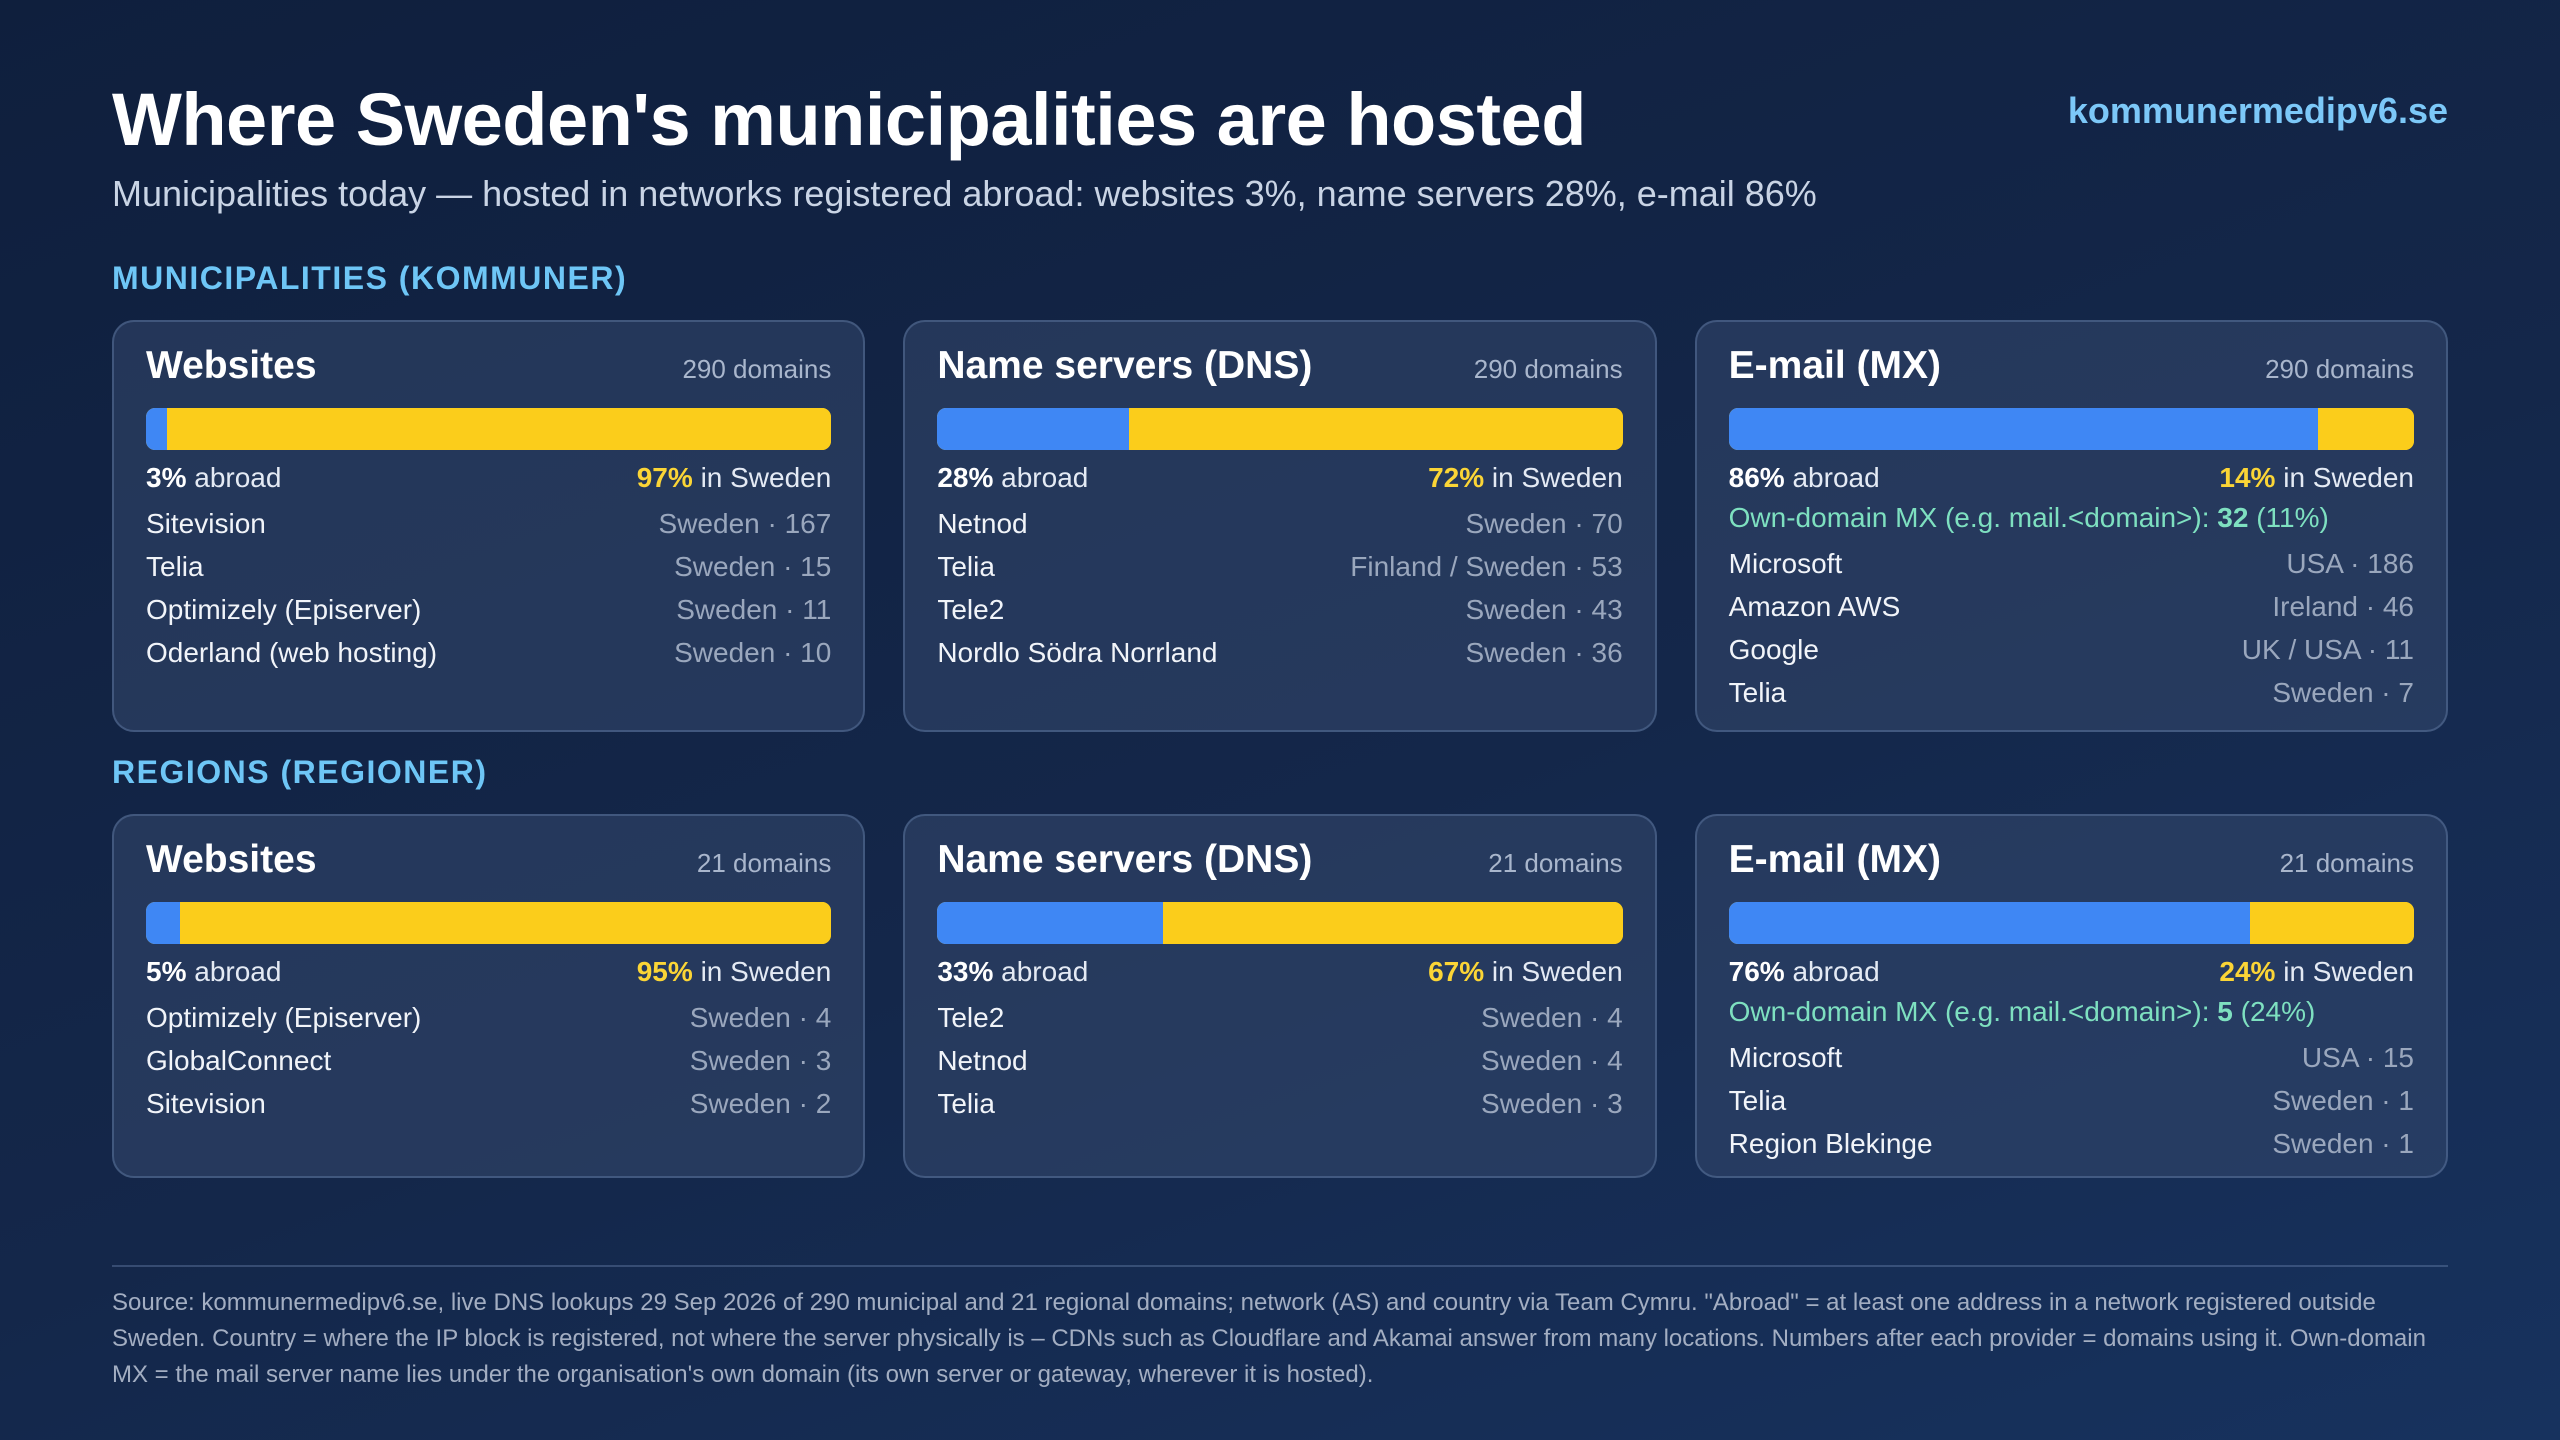 This screenshot has width=2560, height=1440. I want to click on provider-name: Sitevision, so click(206, 1103).